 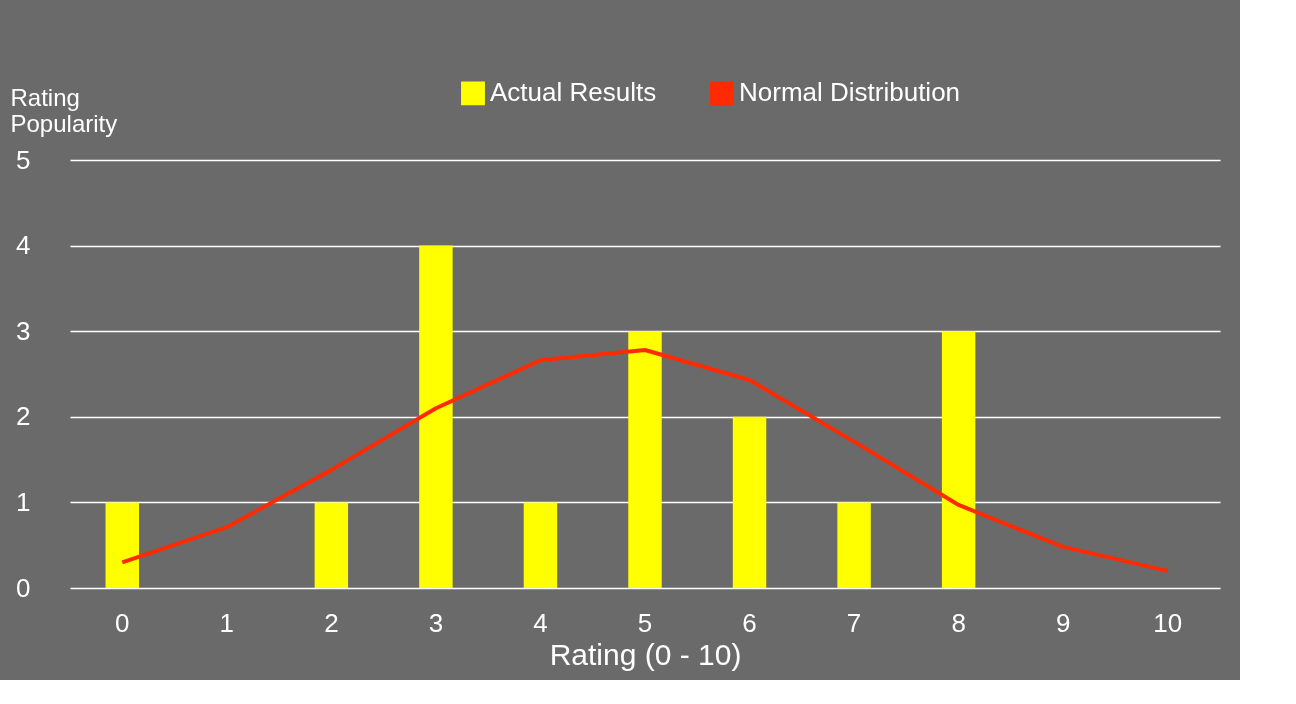 What do you see at coordinates (540, 622) in the screenshot?
I see `x-tick-label: 4` at bounding box center [540, 622].